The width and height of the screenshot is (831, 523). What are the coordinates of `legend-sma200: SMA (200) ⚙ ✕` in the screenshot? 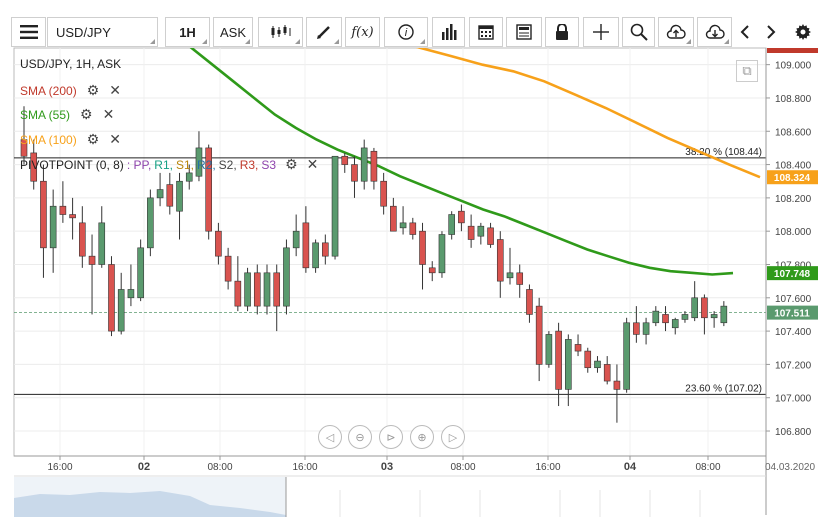 It's located at (70, 90).